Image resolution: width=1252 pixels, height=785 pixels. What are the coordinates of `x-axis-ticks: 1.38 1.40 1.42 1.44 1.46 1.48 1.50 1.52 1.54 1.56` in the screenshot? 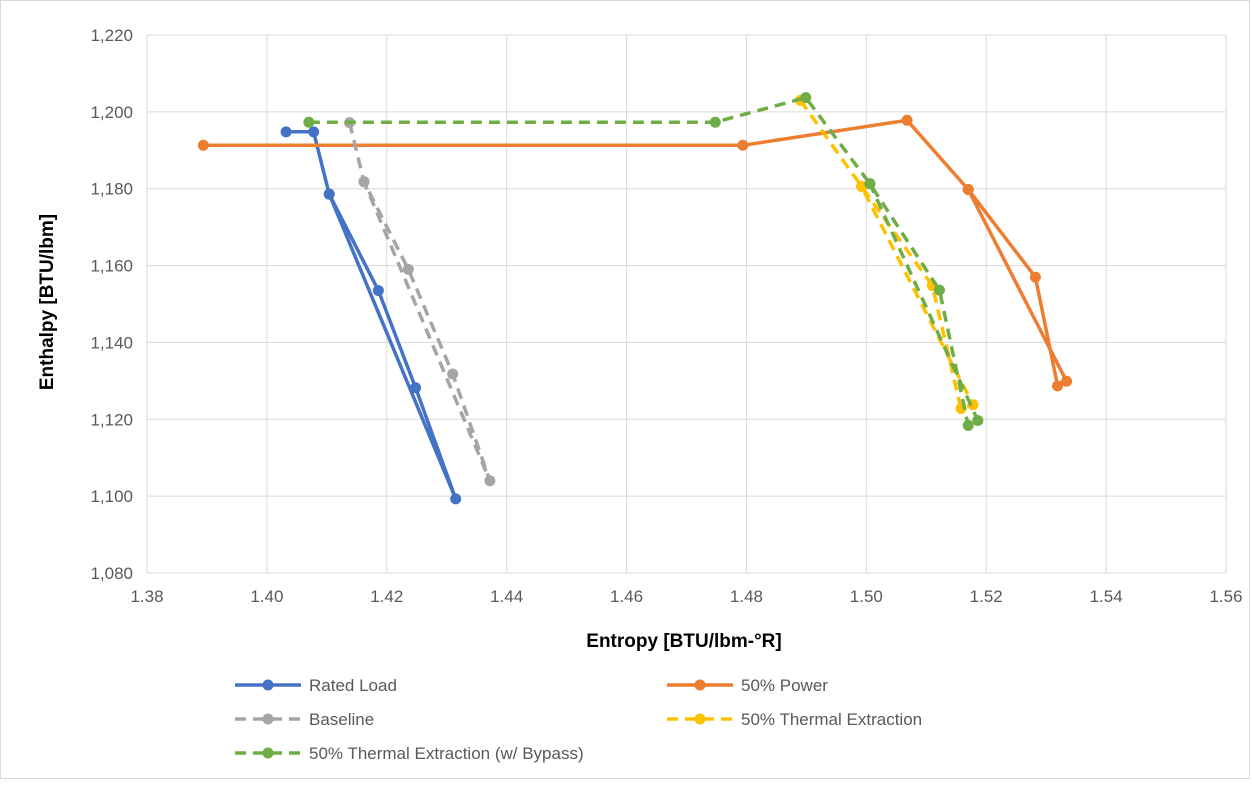 It's located at (686, 596).